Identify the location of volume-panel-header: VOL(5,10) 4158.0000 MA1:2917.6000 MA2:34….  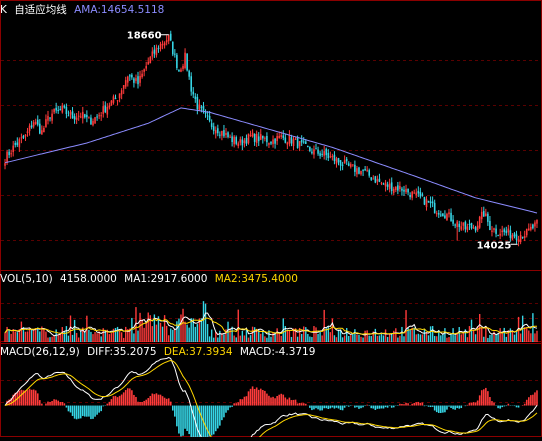
(151, 279).